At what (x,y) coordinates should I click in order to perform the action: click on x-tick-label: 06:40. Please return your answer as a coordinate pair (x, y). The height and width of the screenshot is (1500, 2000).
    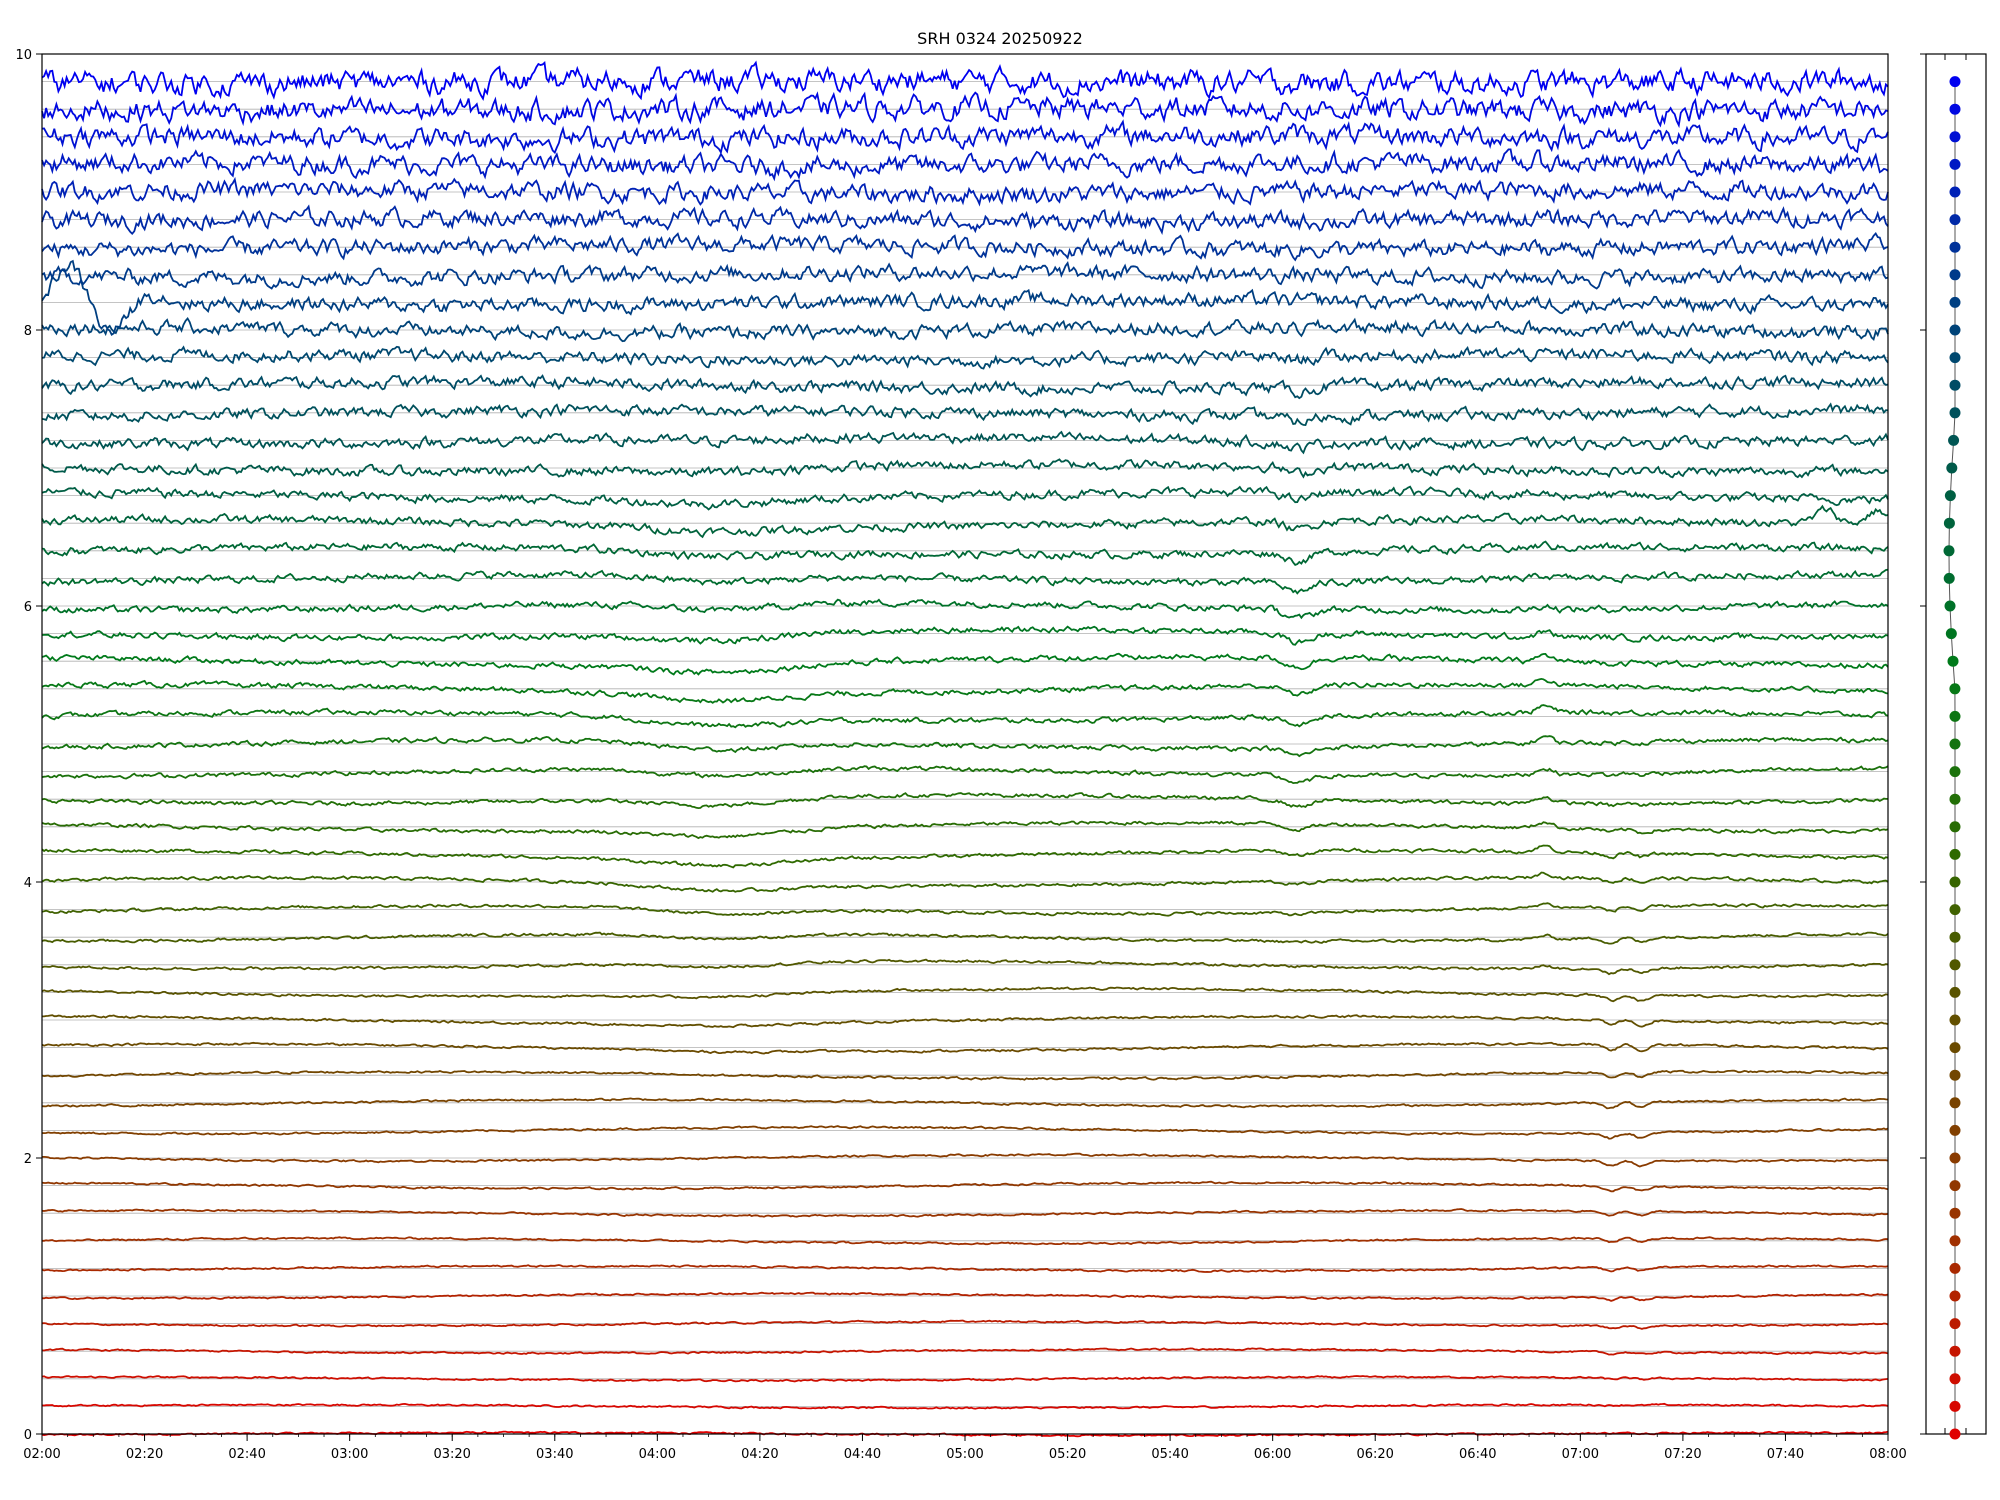
    Looking at the image, I should click on (1477, 1454).